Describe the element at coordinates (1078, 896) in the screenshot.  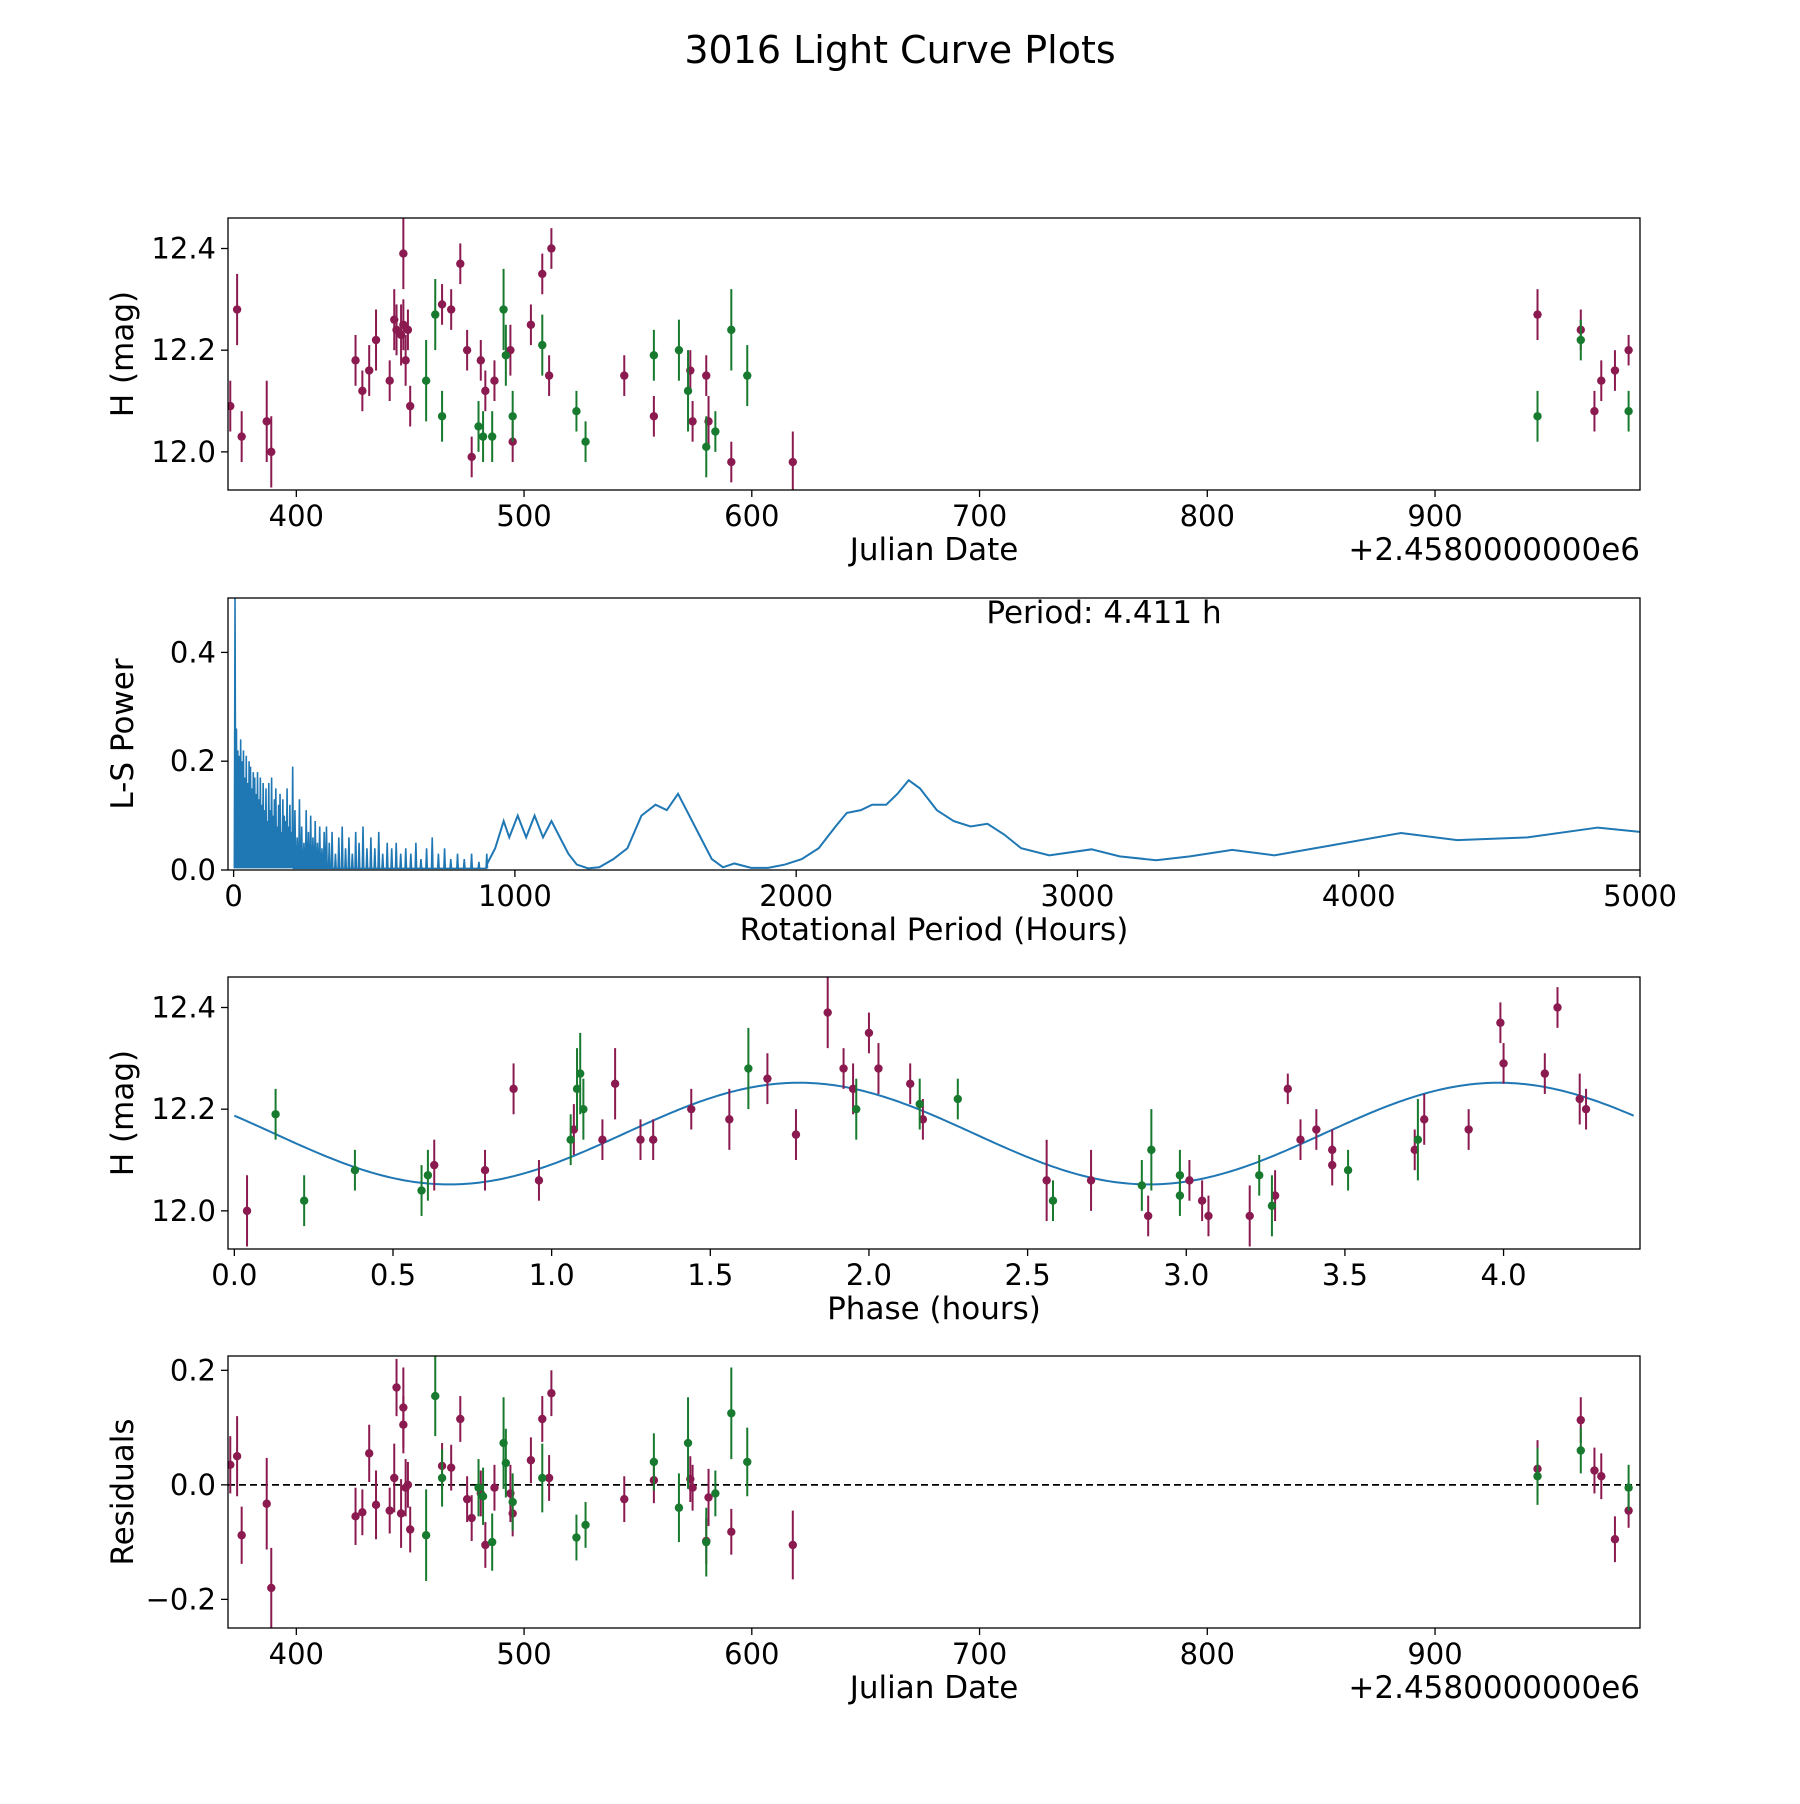
I see `x-tick-label: 3000` at that location.